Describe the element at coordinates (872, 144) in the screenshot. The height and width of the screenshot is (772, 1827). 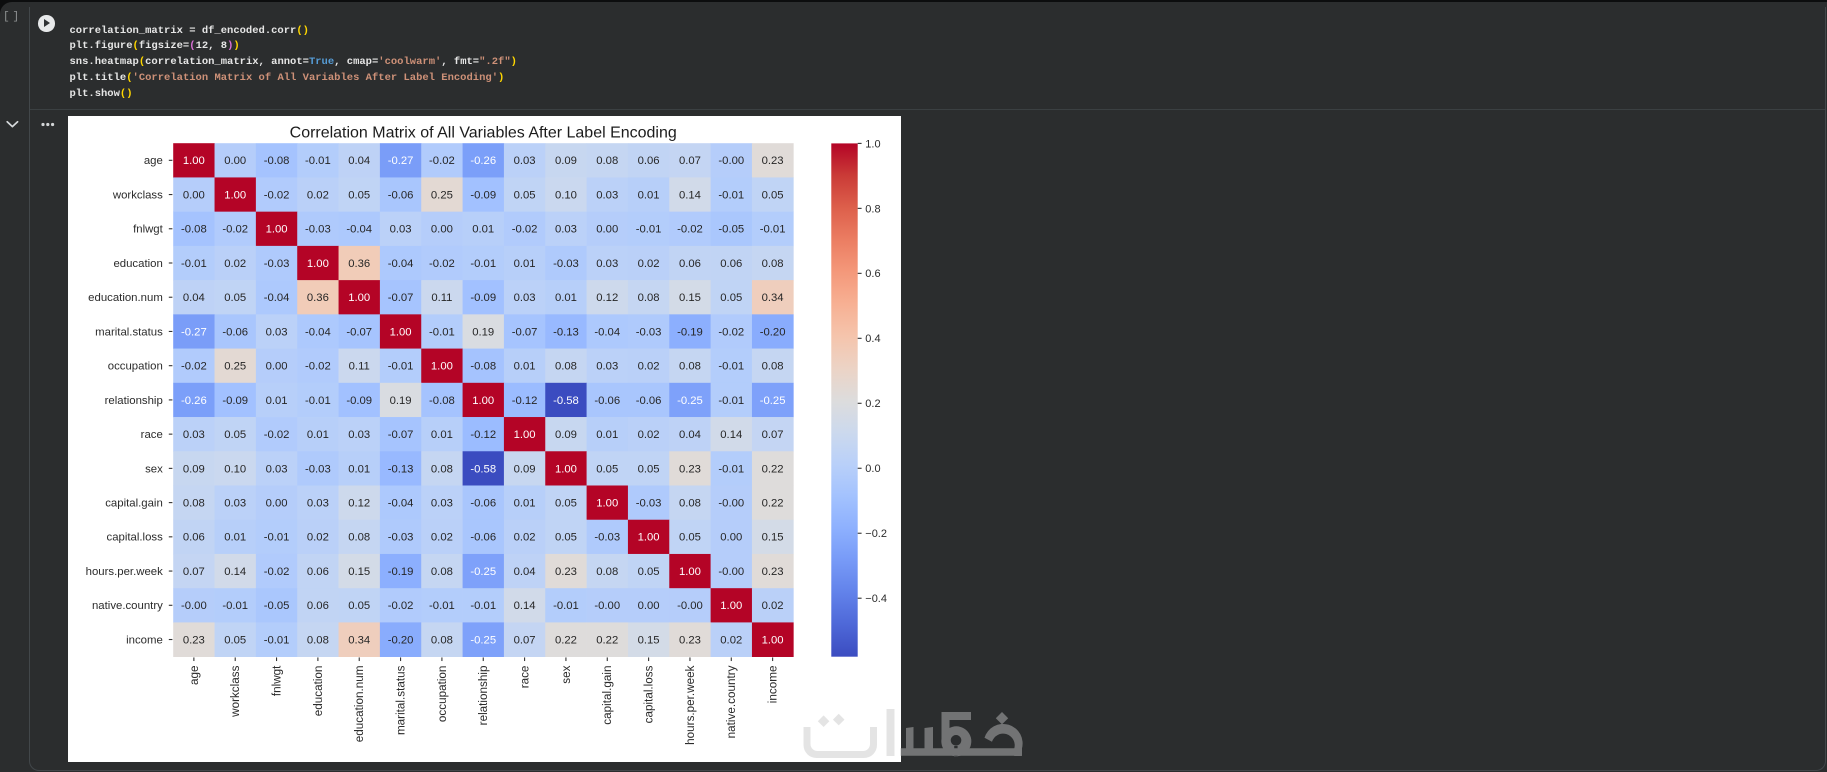
I see `svg-text: 1.0` at that location.